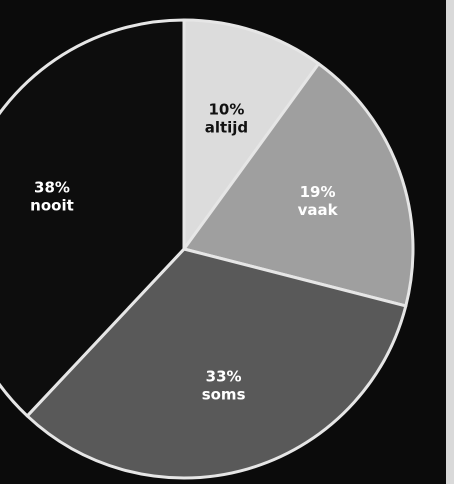 This screenshot has width=454, height=484. What do you see at coordinates (318, 210) in the screenshot?
I see `pie-label-category-vaak: vaak` at bounding box center [318, 210].